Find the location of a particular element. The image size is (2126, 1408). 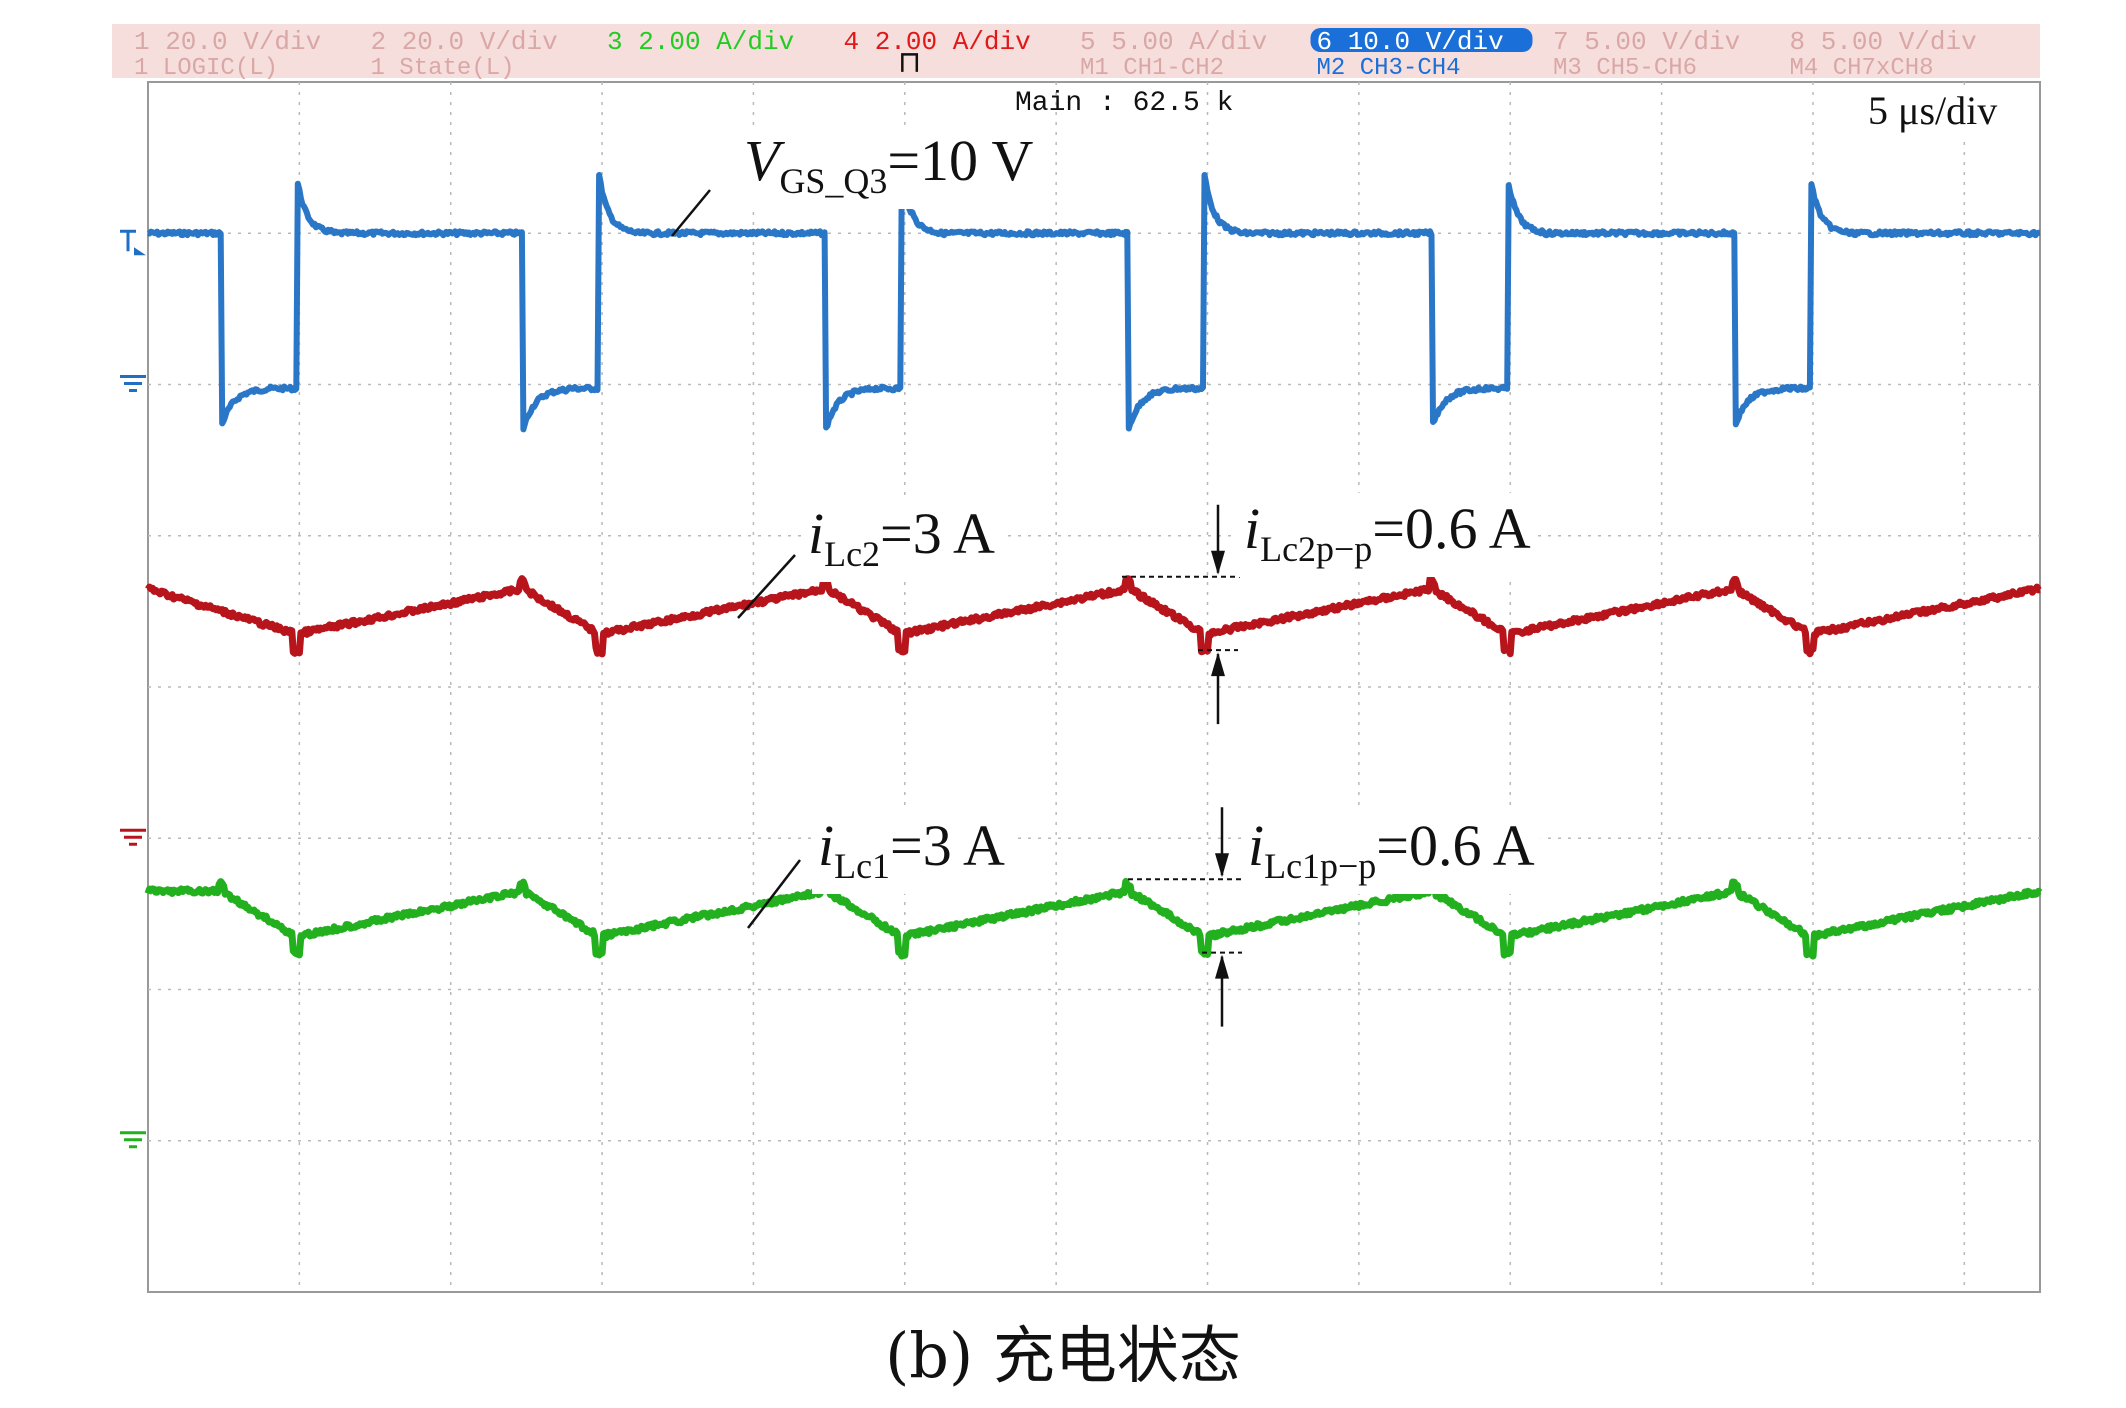

channel-6-scale: 6 10.0 V/div is located at coordinates (1410, 42).